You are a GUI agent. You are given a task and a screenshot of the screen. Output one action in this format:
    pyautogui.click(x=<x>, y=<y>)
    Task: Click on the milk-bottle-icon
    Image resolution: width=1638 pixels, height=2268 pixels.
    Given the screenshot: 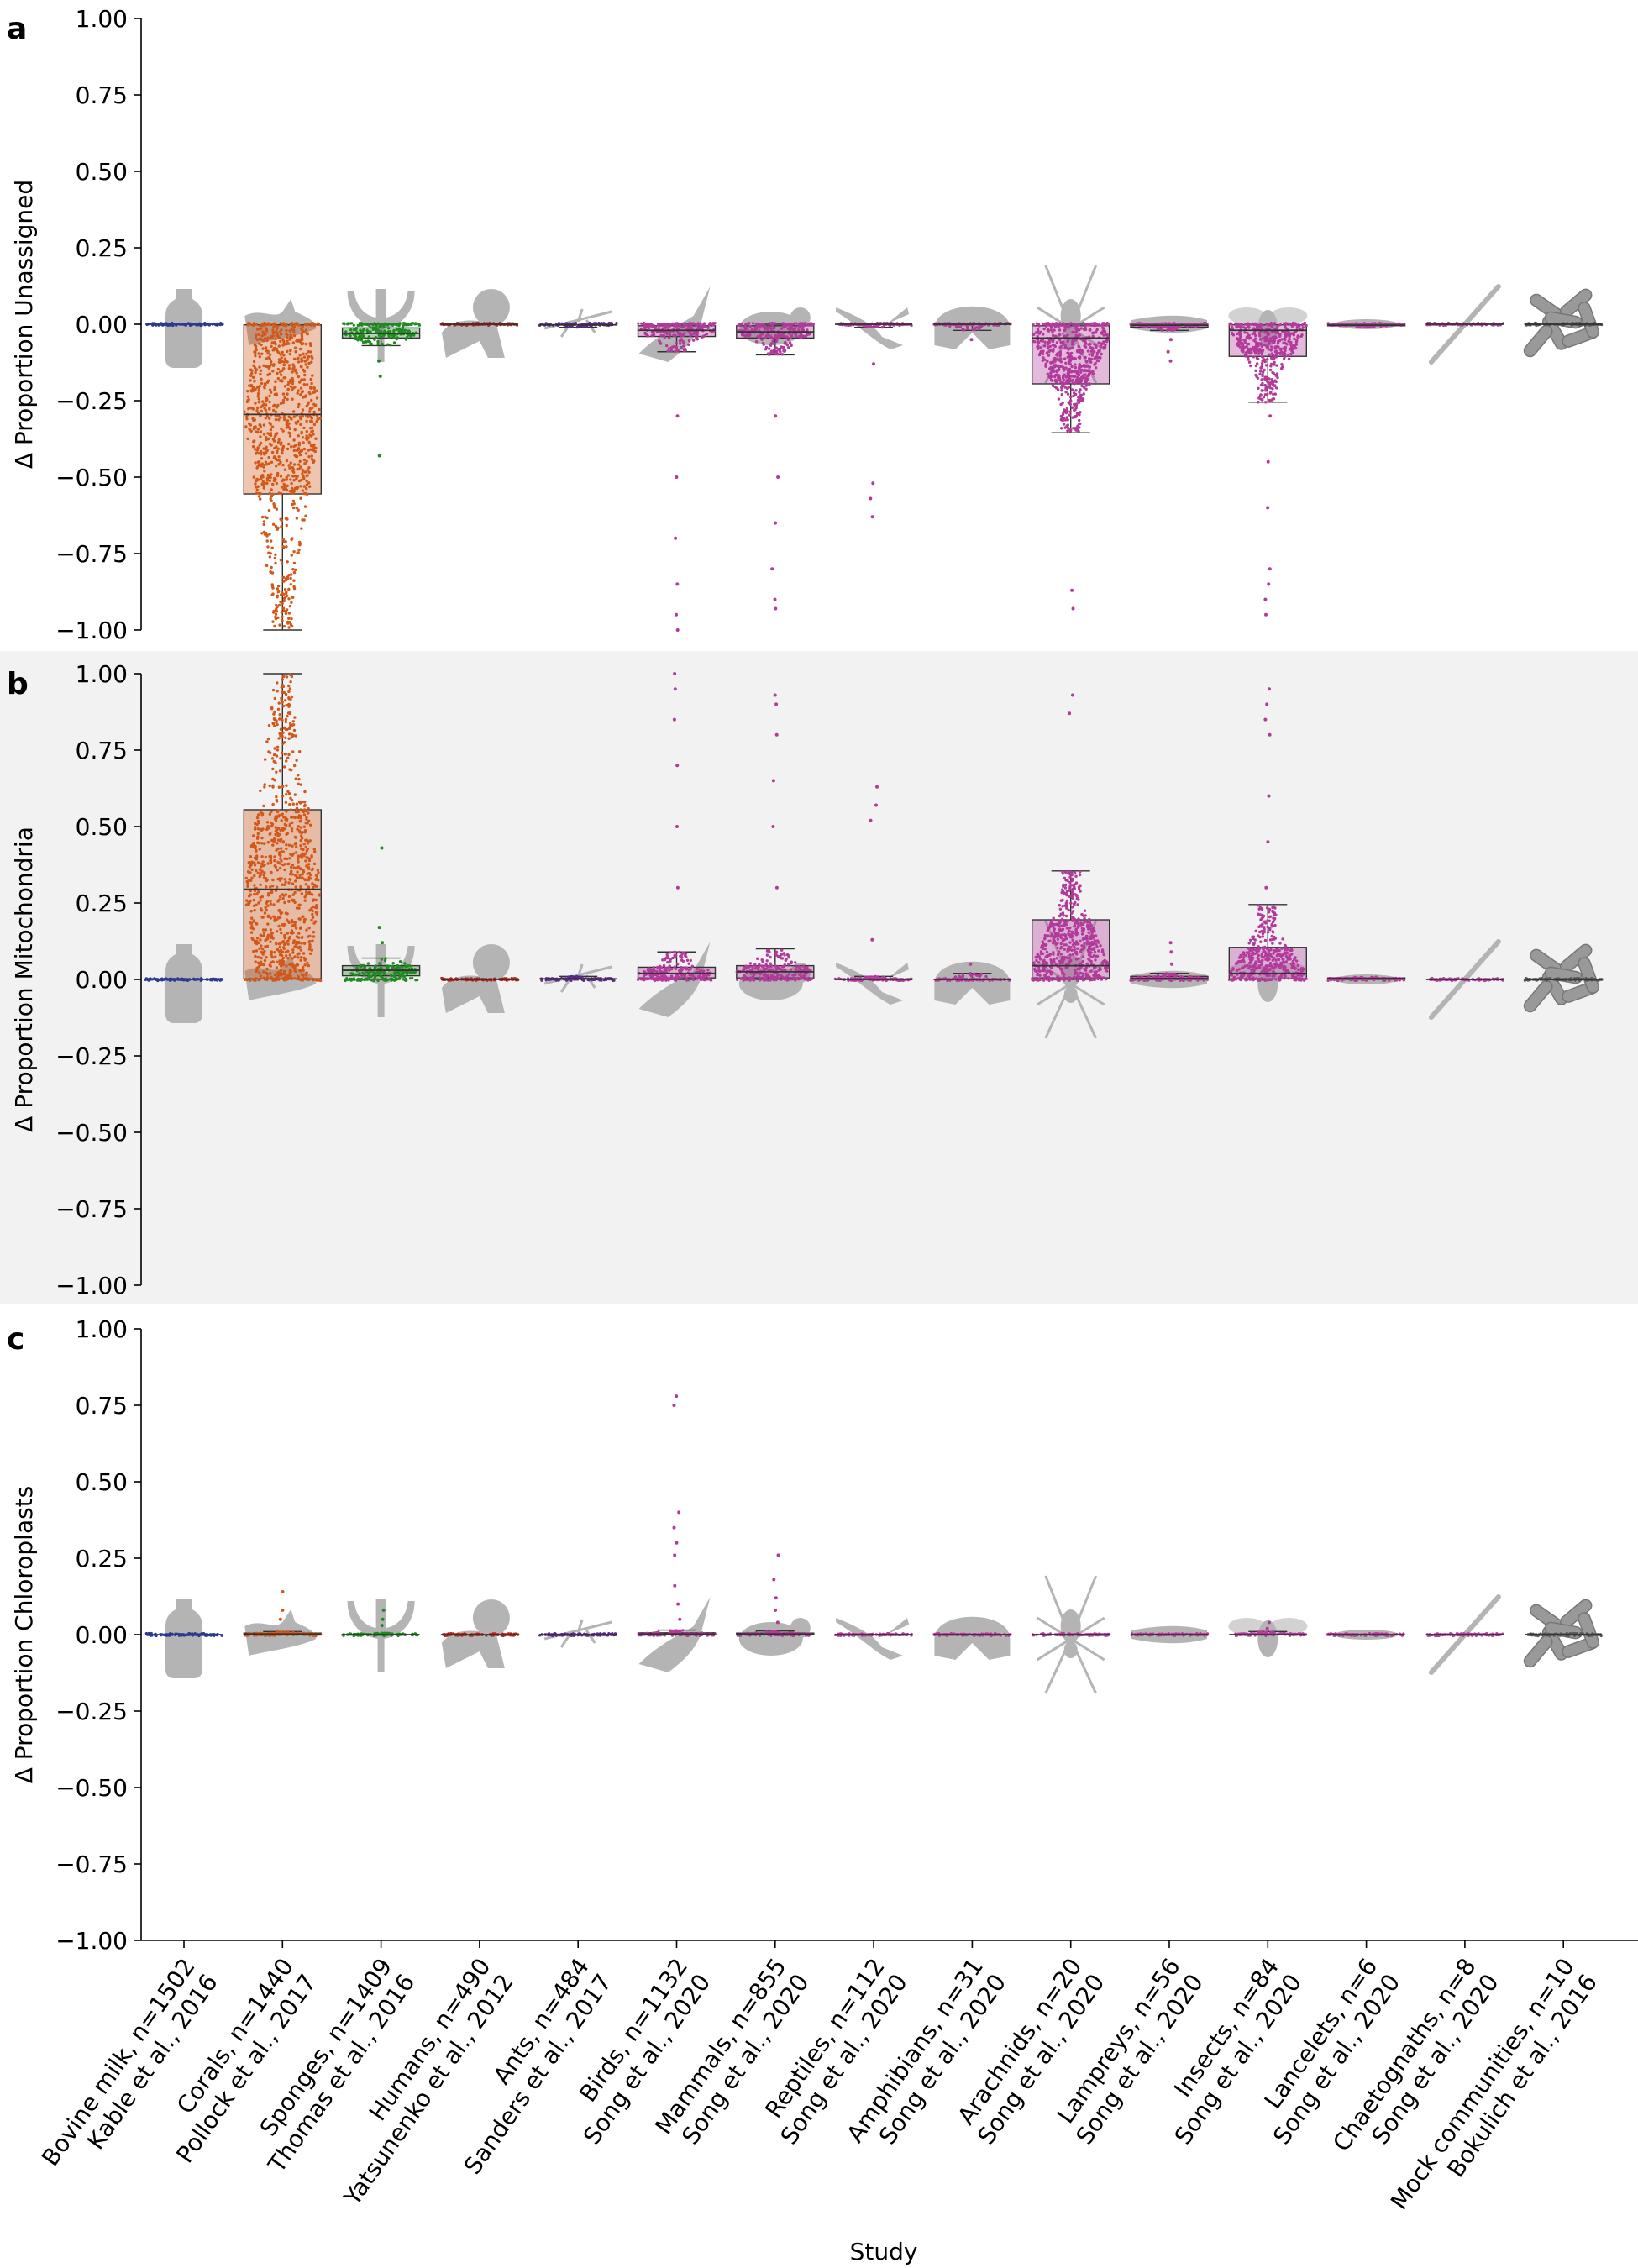 What is the action you would take?
    pyautogui.click(x=183, y=328)
    